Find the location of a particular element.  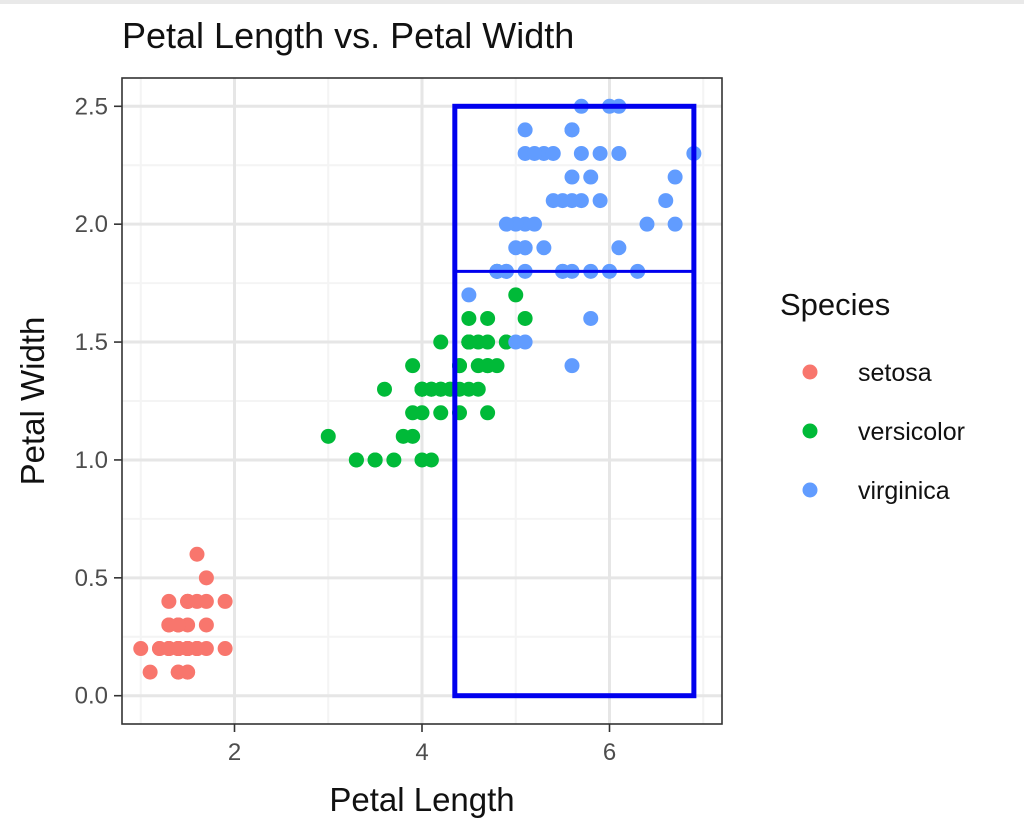

legend: setosa versicolor virginica is located at coordinates (883, 432).